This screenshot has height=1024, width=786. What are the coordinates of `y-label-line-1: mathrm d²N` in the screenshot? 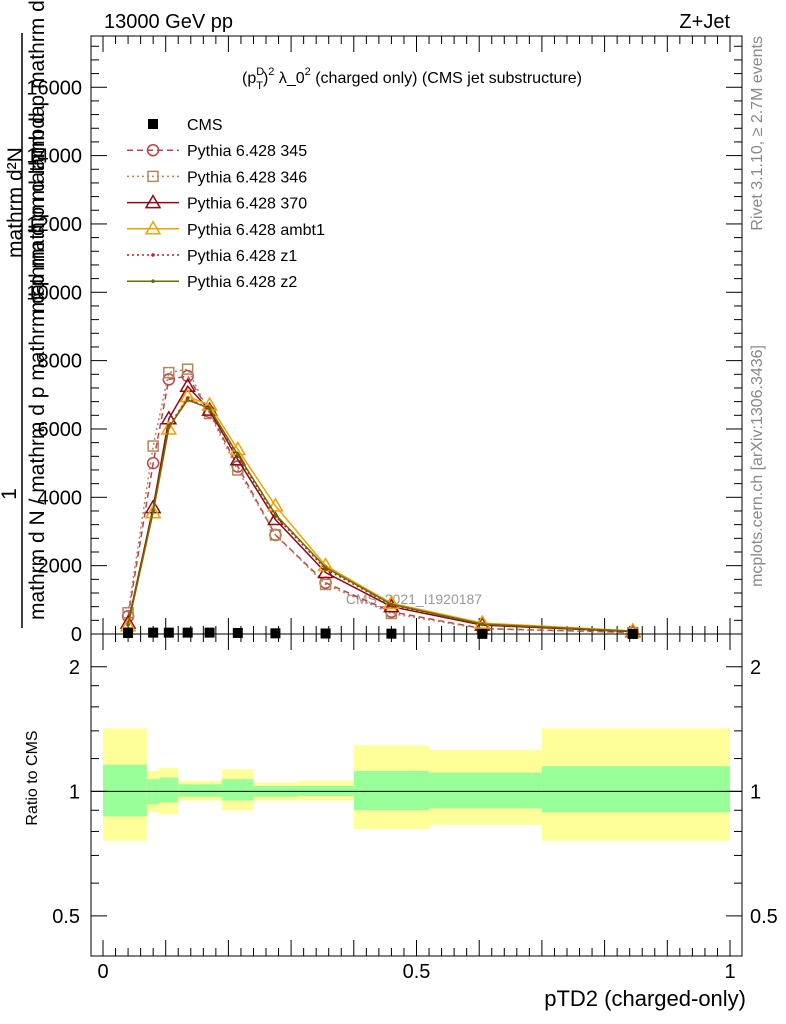 It's located at (15, 202).